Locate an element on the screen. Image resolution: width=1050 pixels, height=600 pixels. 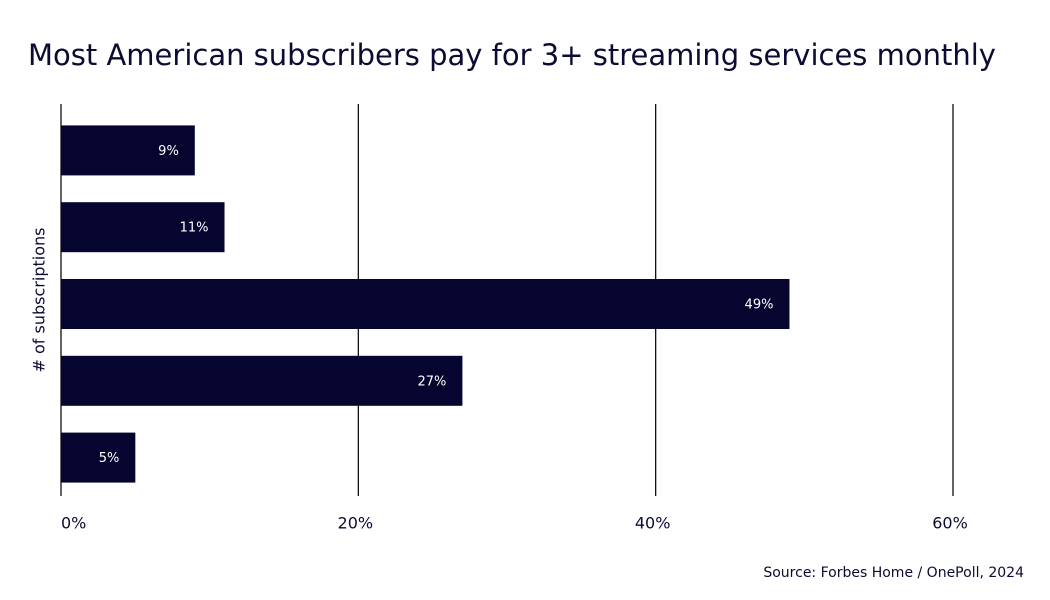
x-tick-label: 20% is located at coordinates (356, 523).